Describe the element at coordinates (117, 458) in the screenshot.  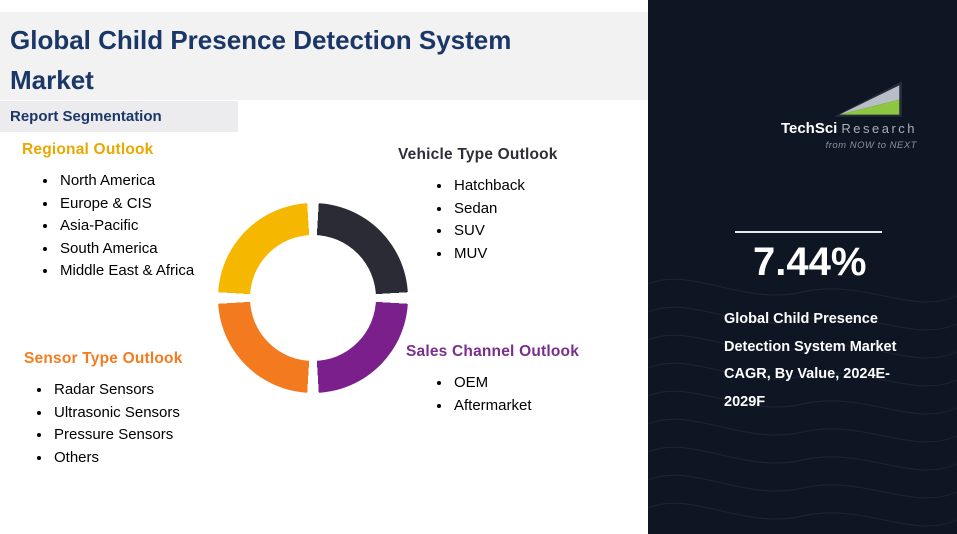
I see `list-item: Others` at that location.